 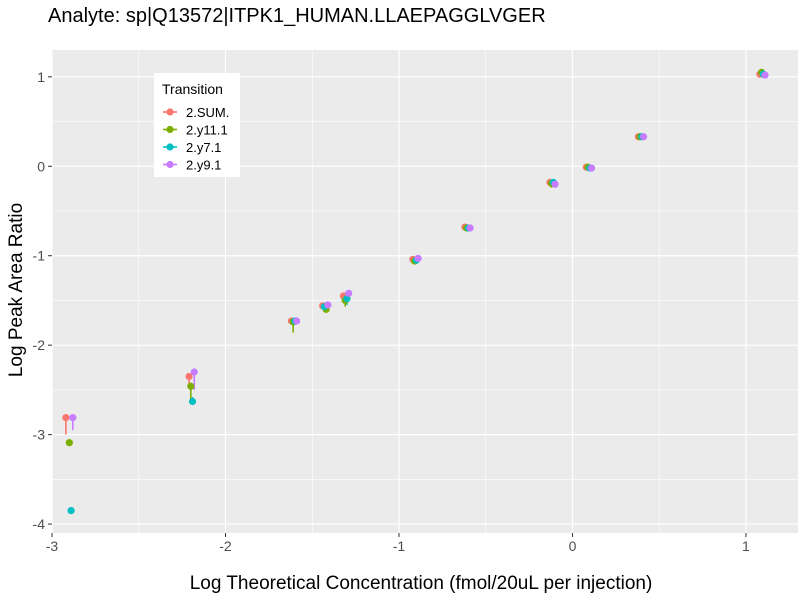 What do you see at coordinates (203, 165) in the screenshot?
I see `legend-label: 2.y9.1` at bounding box center [203, 165].